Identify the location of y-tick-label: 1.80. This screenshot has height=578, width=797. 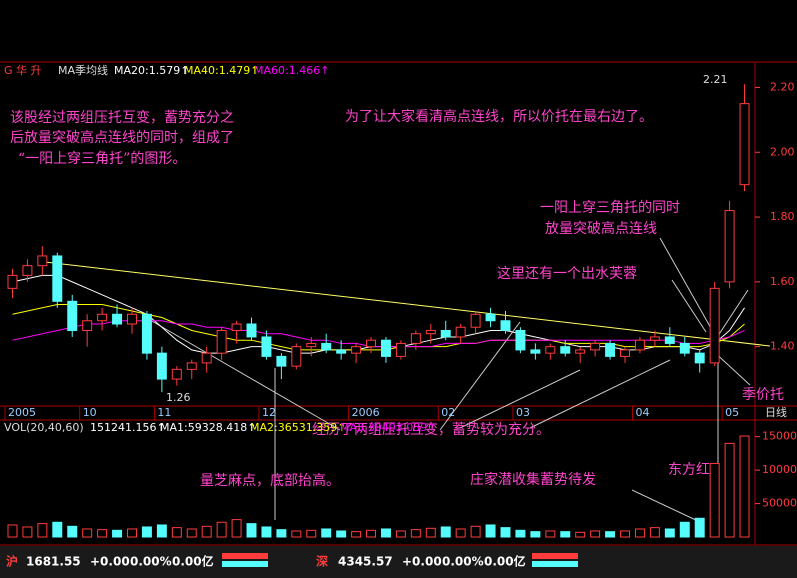
(782, 216).